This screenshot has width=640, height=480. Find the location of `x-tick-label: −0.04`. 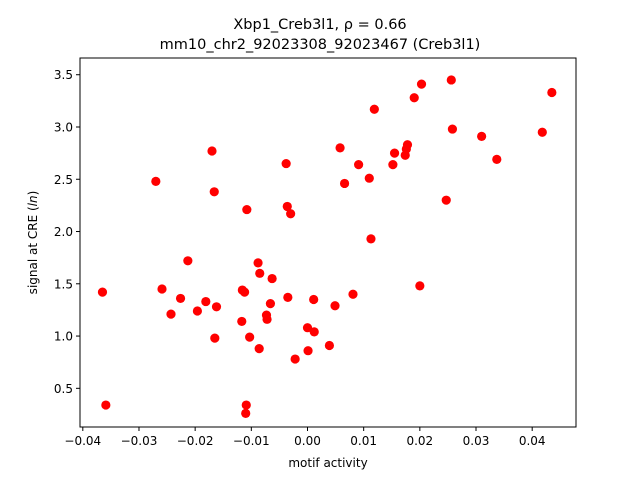

x-tick-label: −0.04 is located at coordinates (82, 441).